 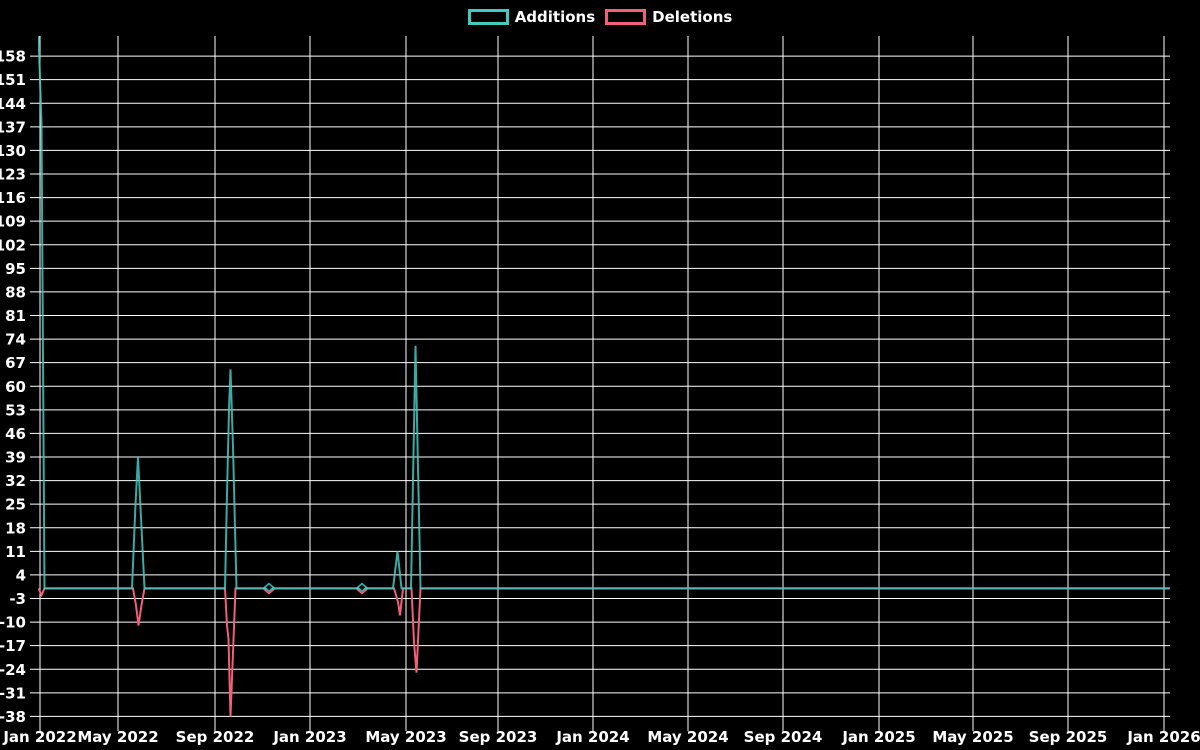 What do you see at coordinates (592, 737) in the screenshot?
I see `x-tick-label: Jan 2024` at bounding box center [592, 737].